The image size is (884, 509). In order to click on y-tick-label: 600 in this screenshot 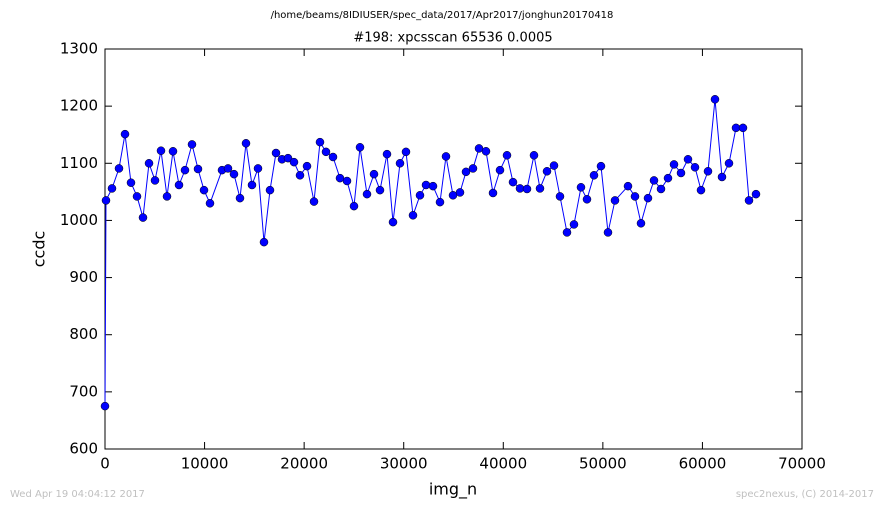, I will do `click(83, 449)`.